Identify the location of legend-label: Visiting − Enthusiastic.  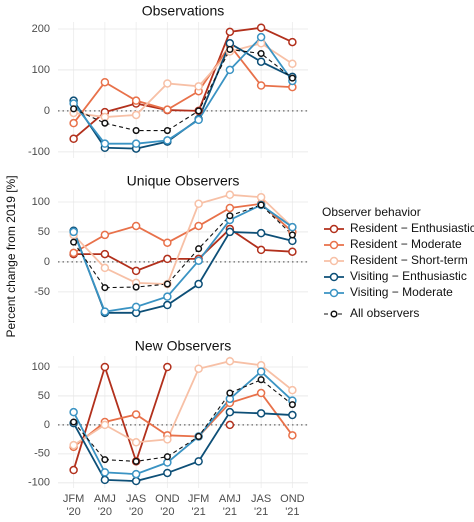
(408, 276).